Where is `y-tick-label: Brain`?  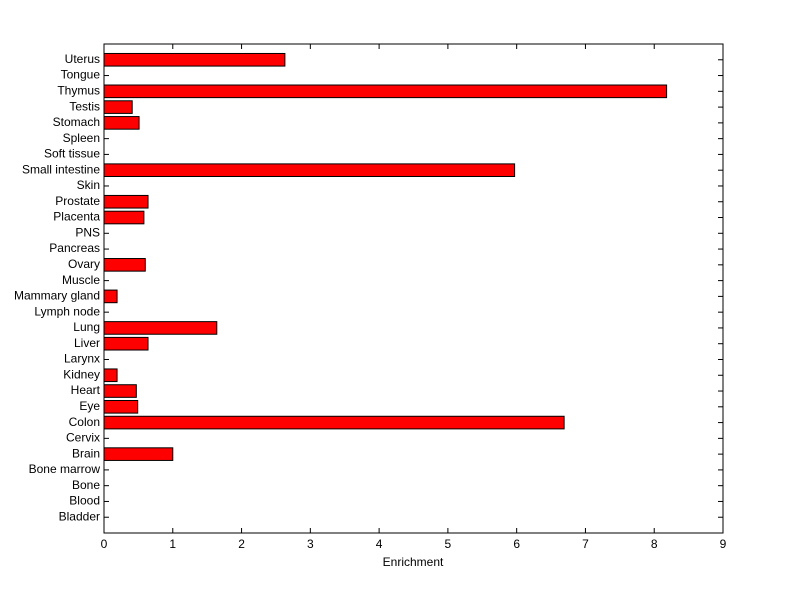 y-tick-label: Brain is located at coordinates (86, 453).